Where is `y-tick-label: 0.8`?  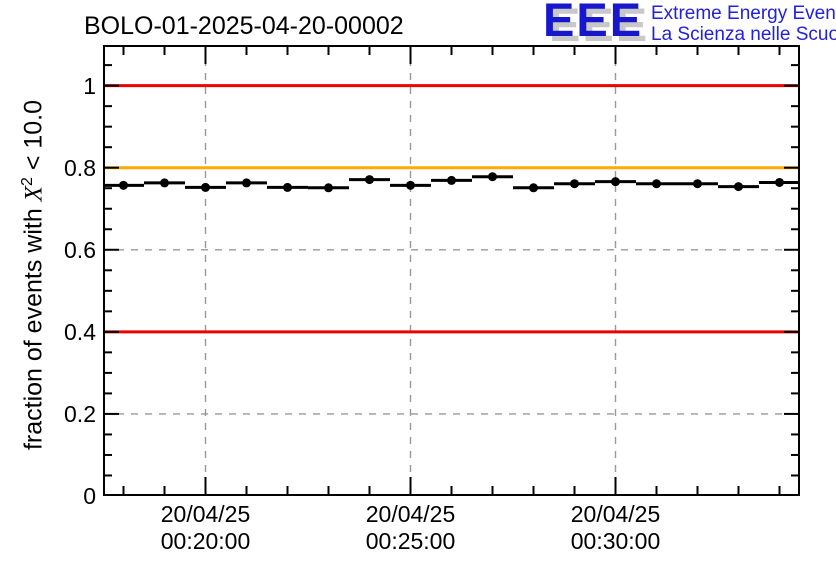
y-tick-label: 0.8 is located at coordinates (80, 167).